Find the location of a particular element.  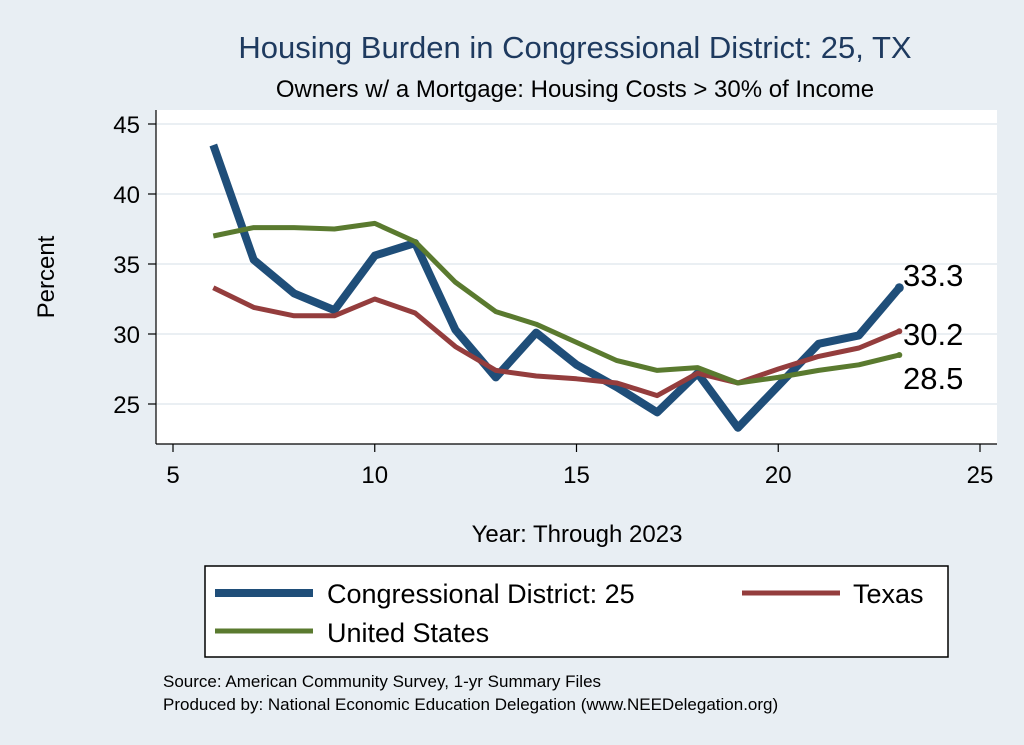

x-tick-label: 25 is located at coordinates (980, 475).